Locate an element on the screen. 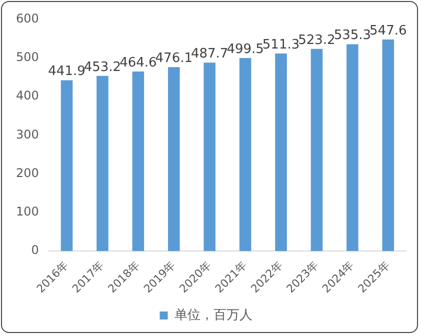  data-label: 487.7 is located at coordinates (209, 54).